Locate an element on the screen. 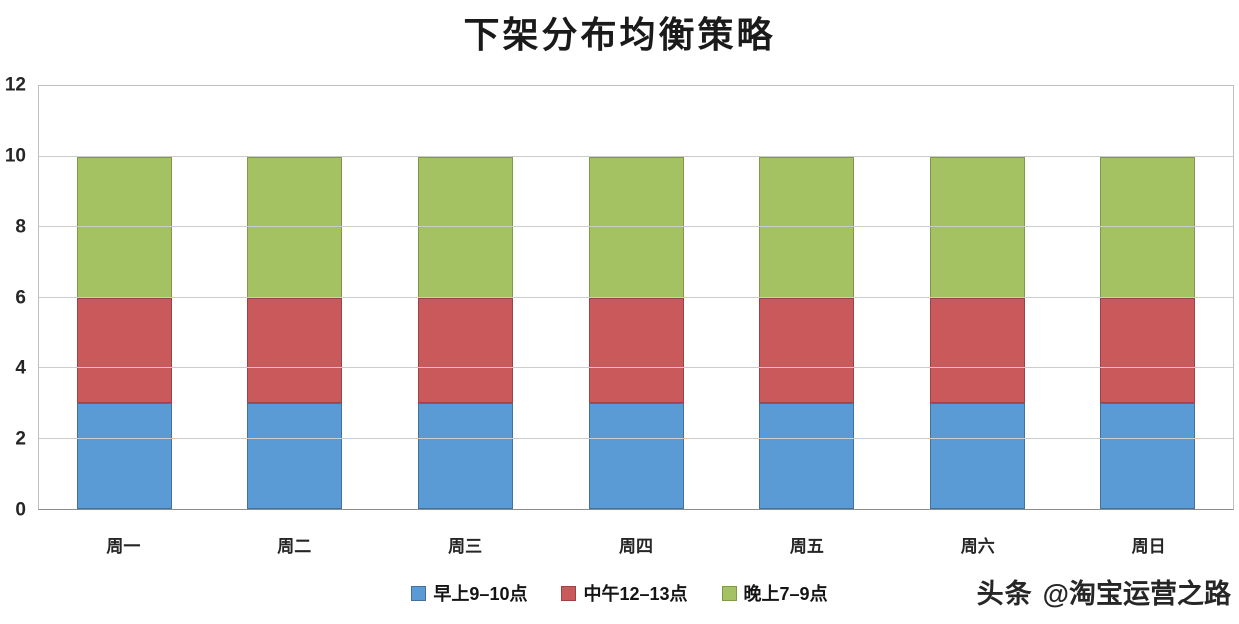 The image size is (1239, 624). x-tick-label: 周一 is located at coordinates (123, 546).